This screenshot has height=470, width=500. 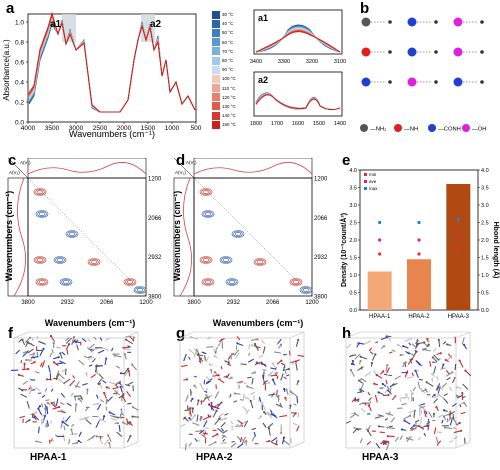 I want to click on a-xtick-label: 1000, so click(x=172, y=128).